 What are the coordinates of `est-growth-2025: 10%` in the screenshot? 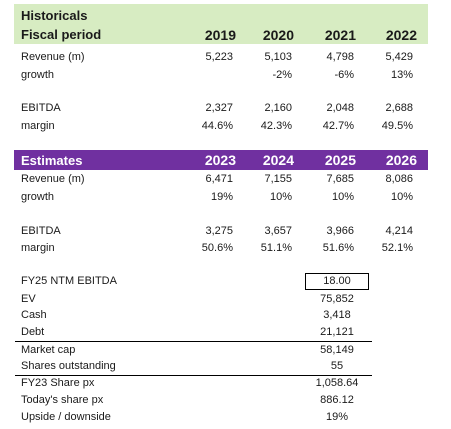 It's located at (342, 197).